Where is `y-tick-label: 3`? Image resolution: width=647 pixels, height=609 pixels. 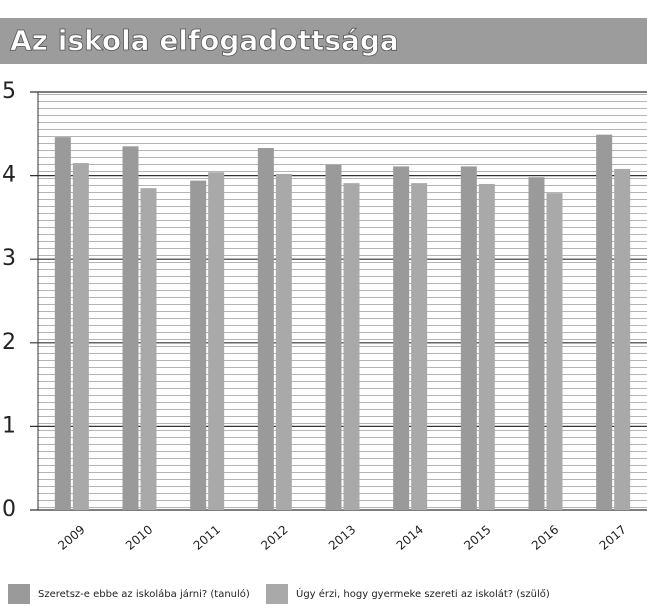
y-tick-label: 3 is located at coordinates (9, 258).